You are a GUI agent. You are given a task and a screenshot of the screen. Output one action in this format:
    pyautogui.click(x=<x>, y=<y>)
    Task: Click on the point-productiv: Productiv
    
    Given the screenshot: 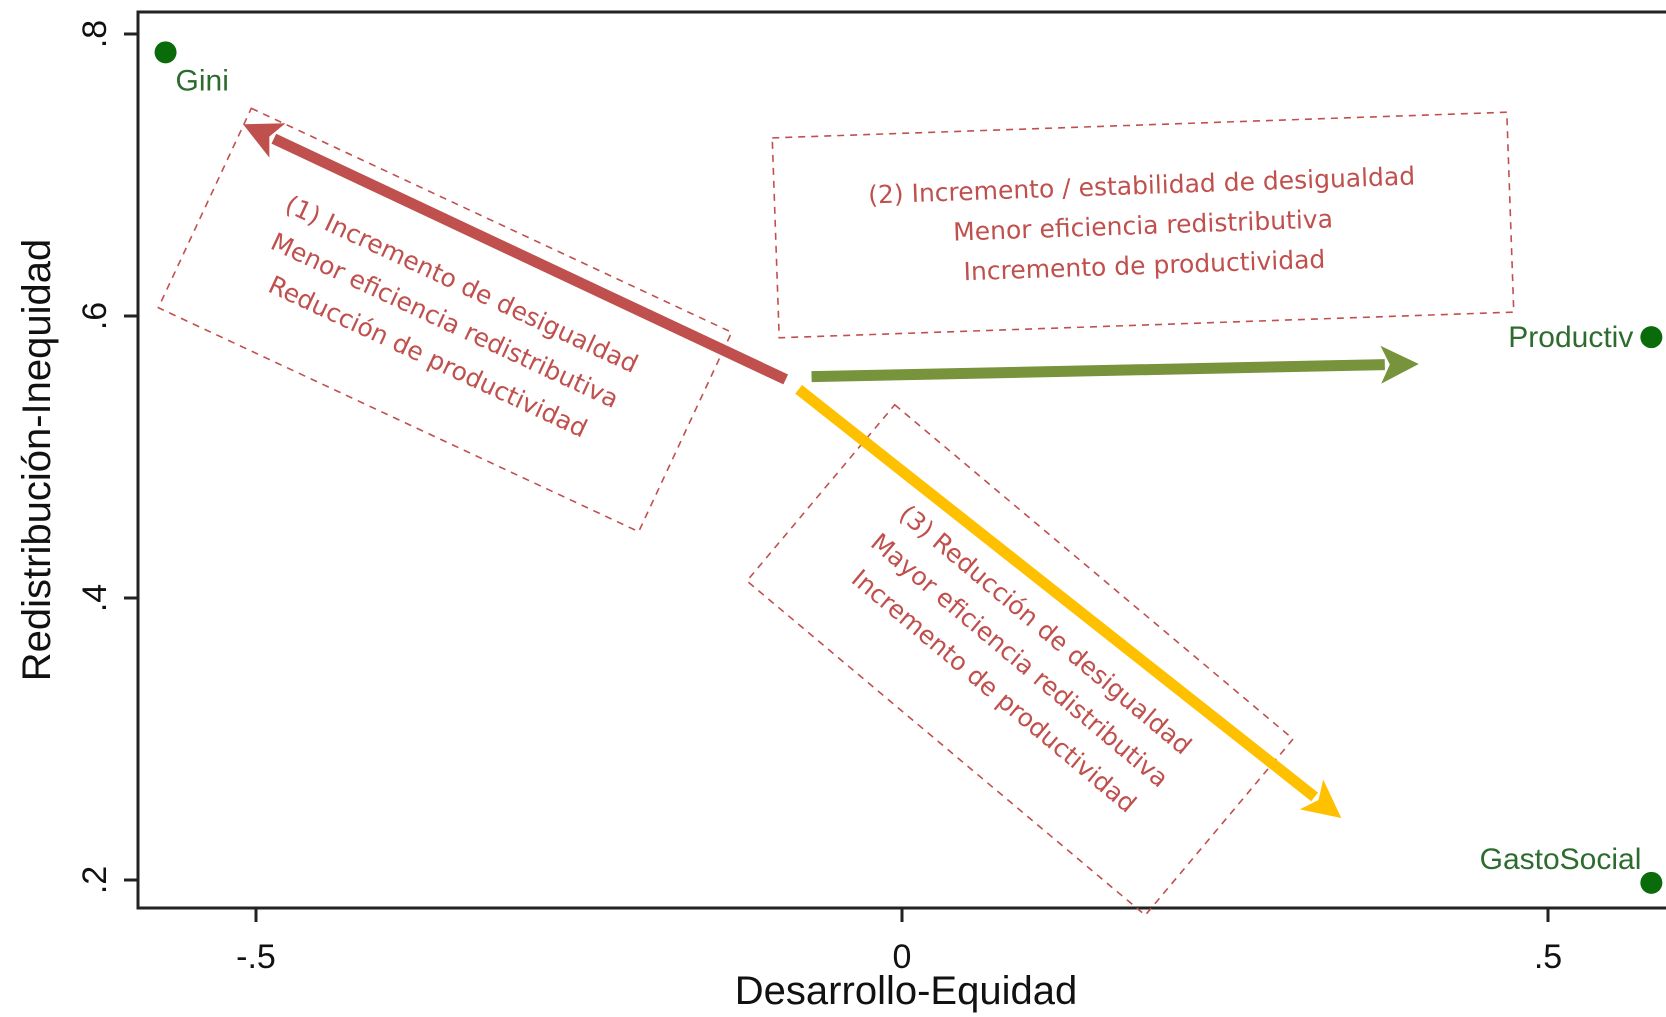 What is the action you would take?
    pyautogui.click(x=1585, y=337)
    